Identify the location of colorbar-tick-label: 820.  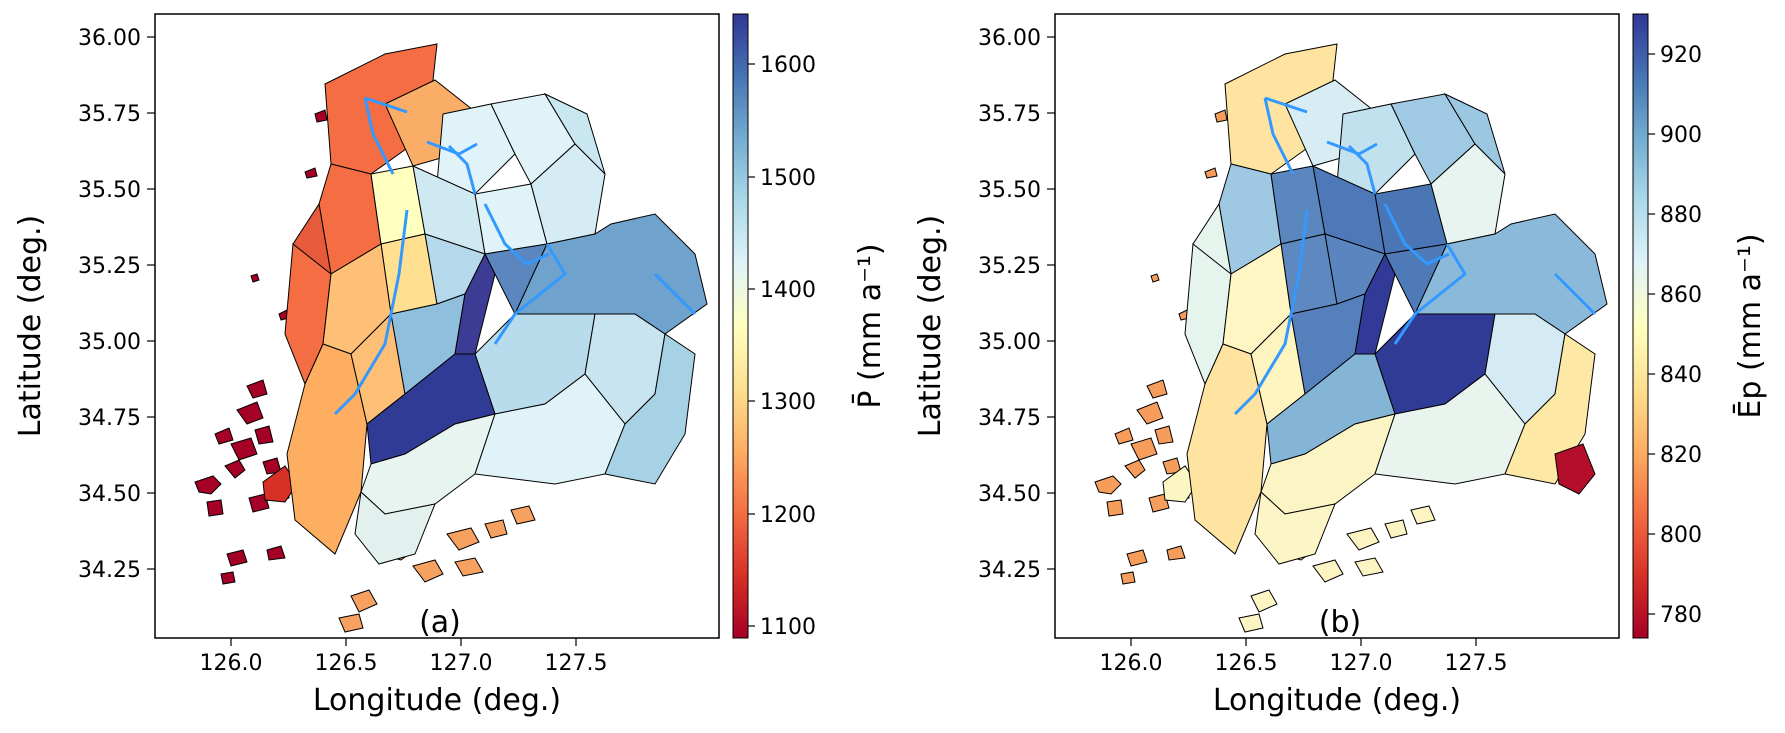
(1681, 455).